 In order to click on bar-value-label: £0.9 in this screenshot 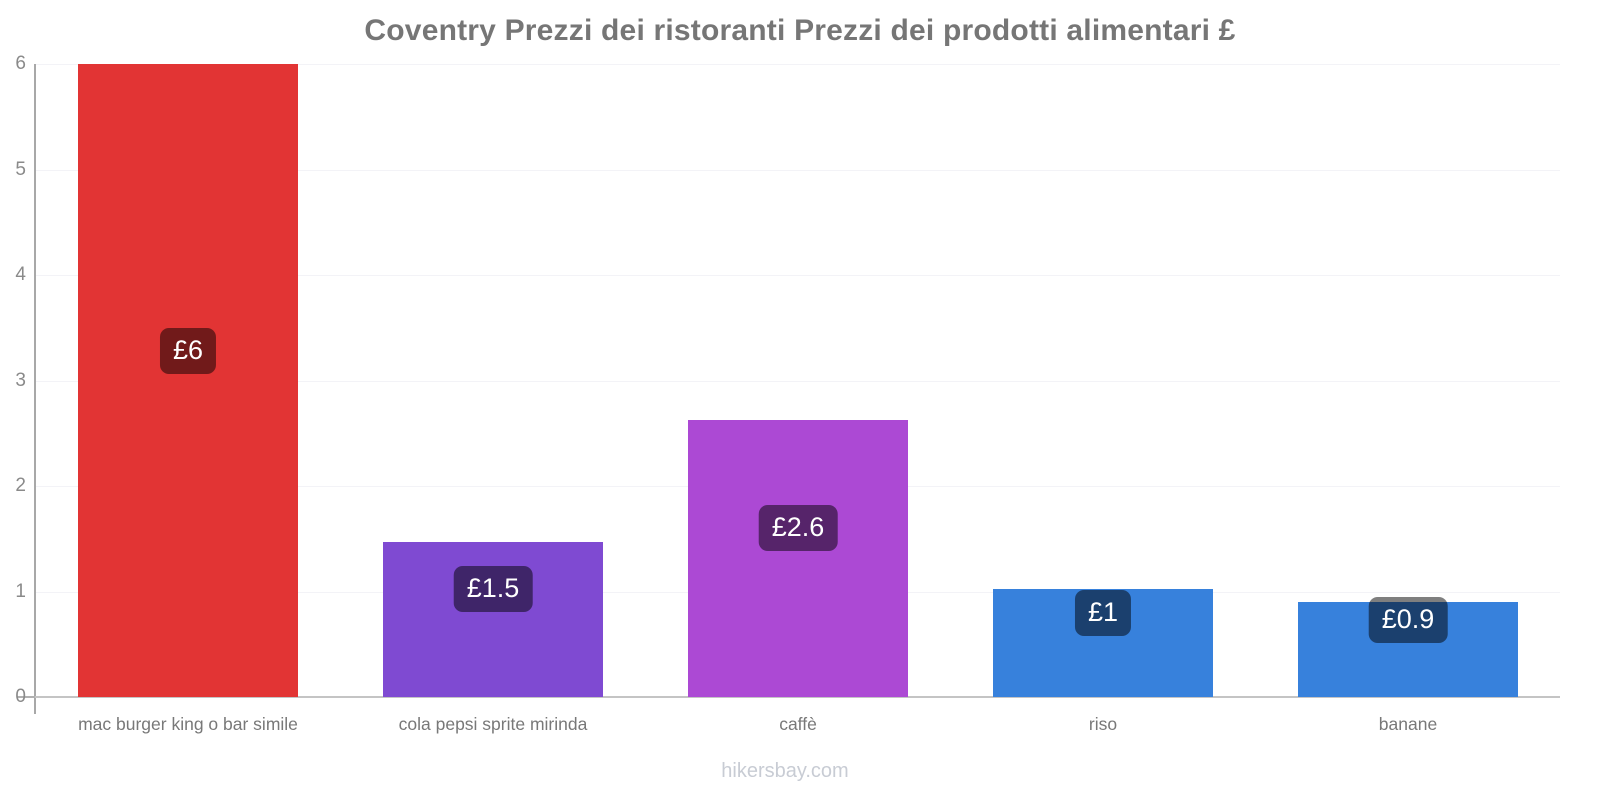, I will do `click(1408, 619)`.